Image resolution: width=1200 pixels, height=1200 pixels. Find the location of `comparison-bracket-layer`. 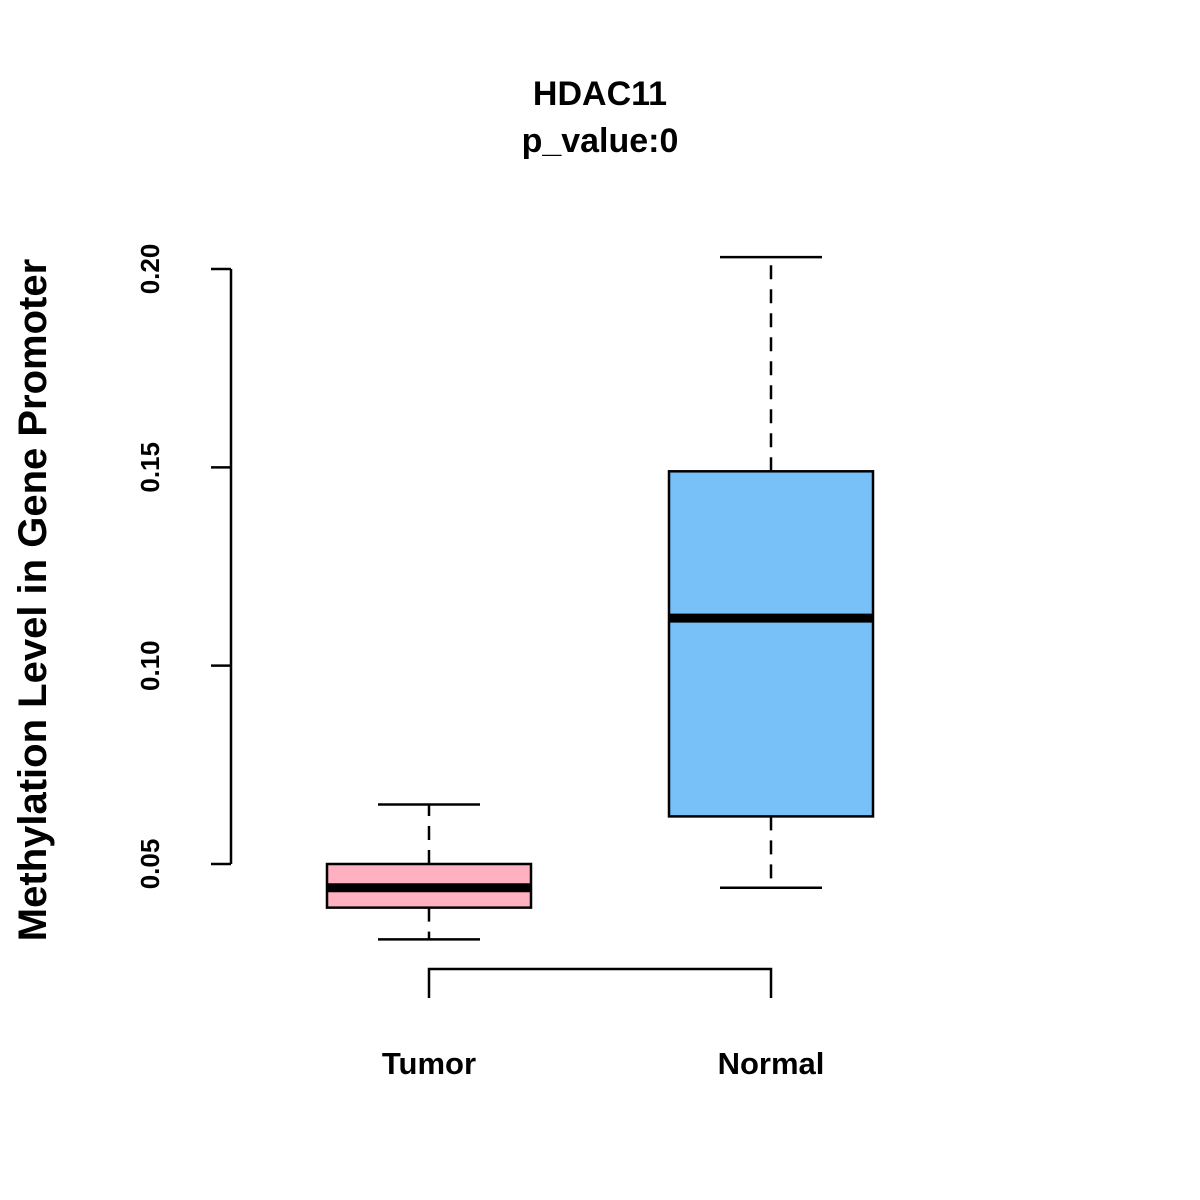

comparison-bracket-layer is located at coordinates (600, 982).